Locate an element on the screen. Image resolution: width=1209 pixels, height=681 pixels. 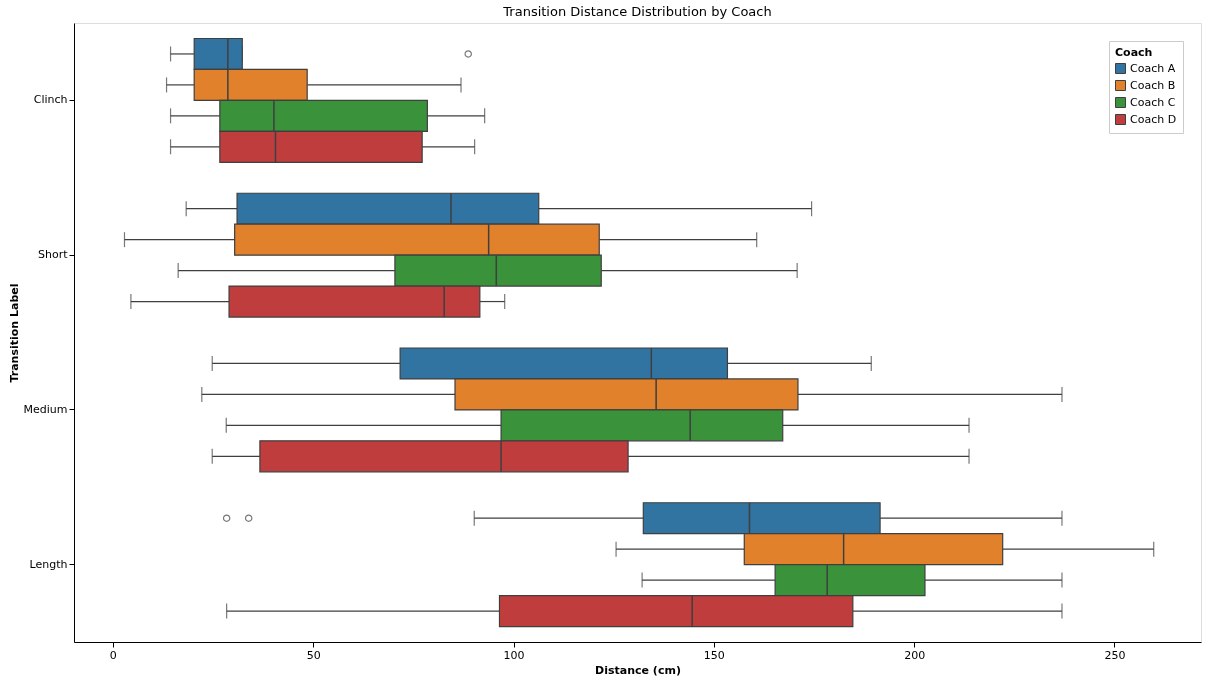
x-axis-title: Distance (cm) is located at coordinates (638, 670).